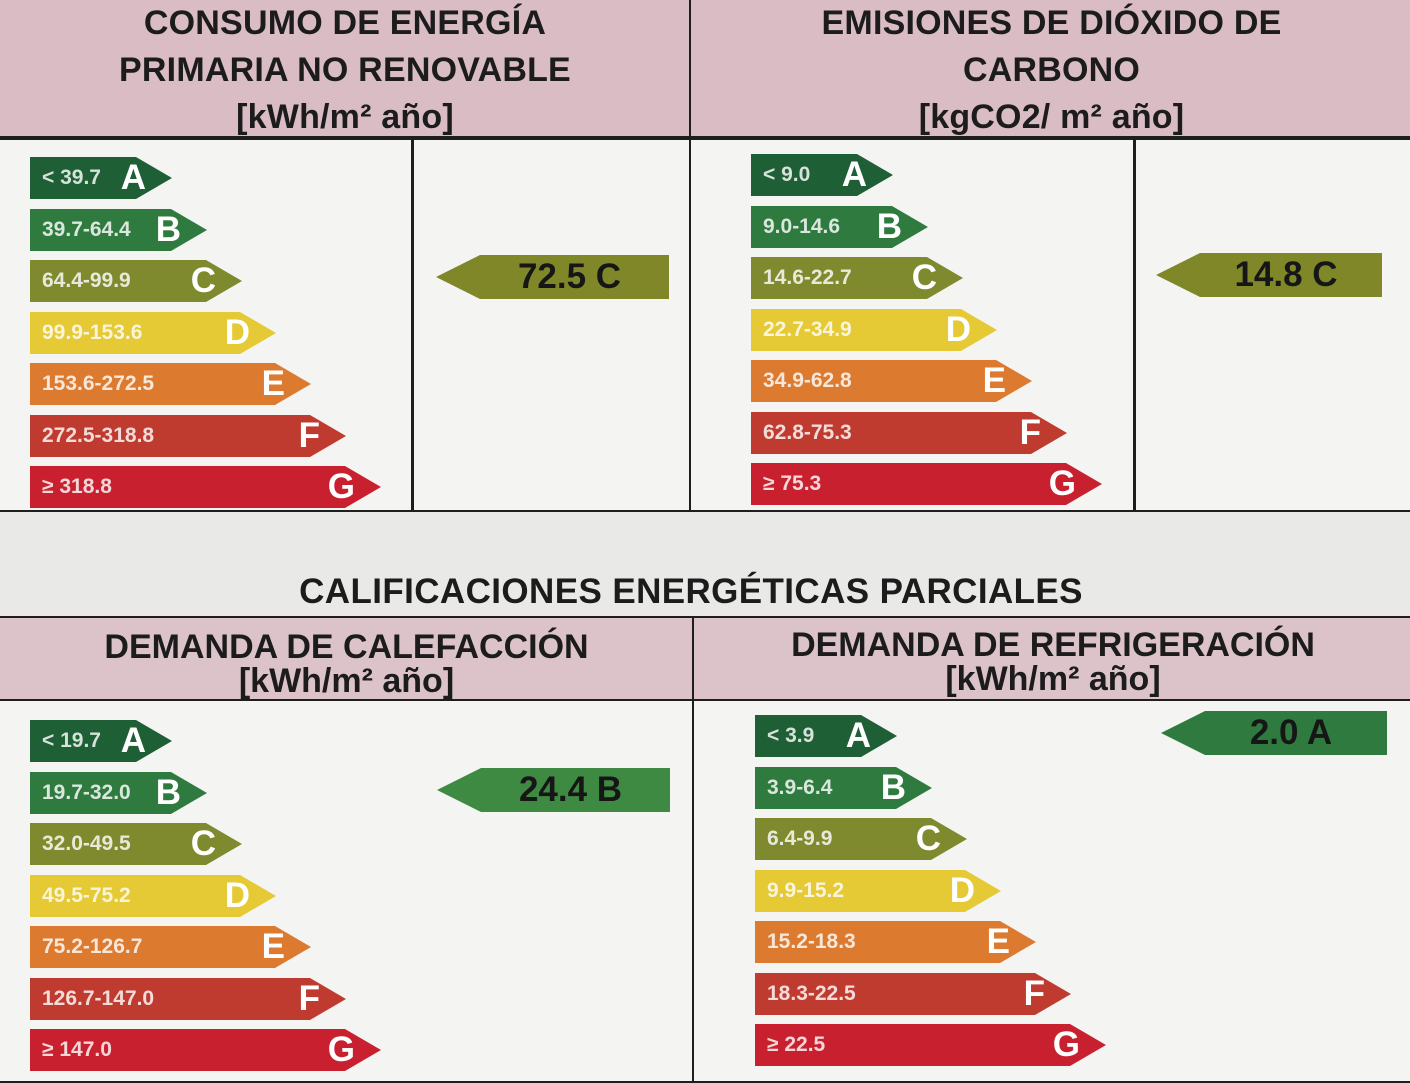 The image size is (1410, 1083). What do you see at coordinates (807, 277) in the screenshot?
I see `co2-range-c: 14.6-22.7` at bounding box center [807, 277].